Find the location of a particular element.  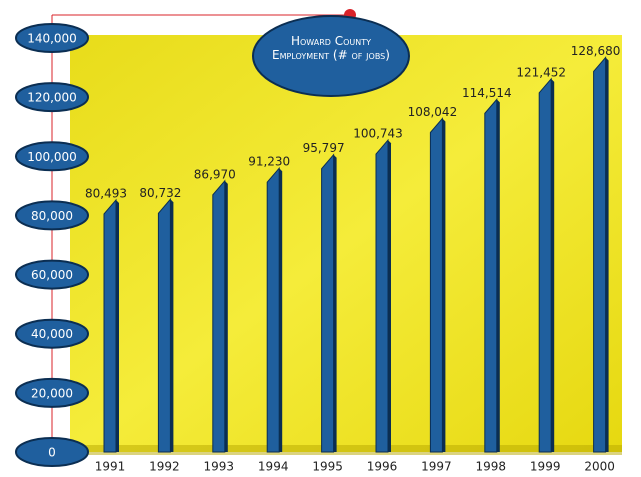

y-tick-label: 80,000 is located at coordinates (52, 216).